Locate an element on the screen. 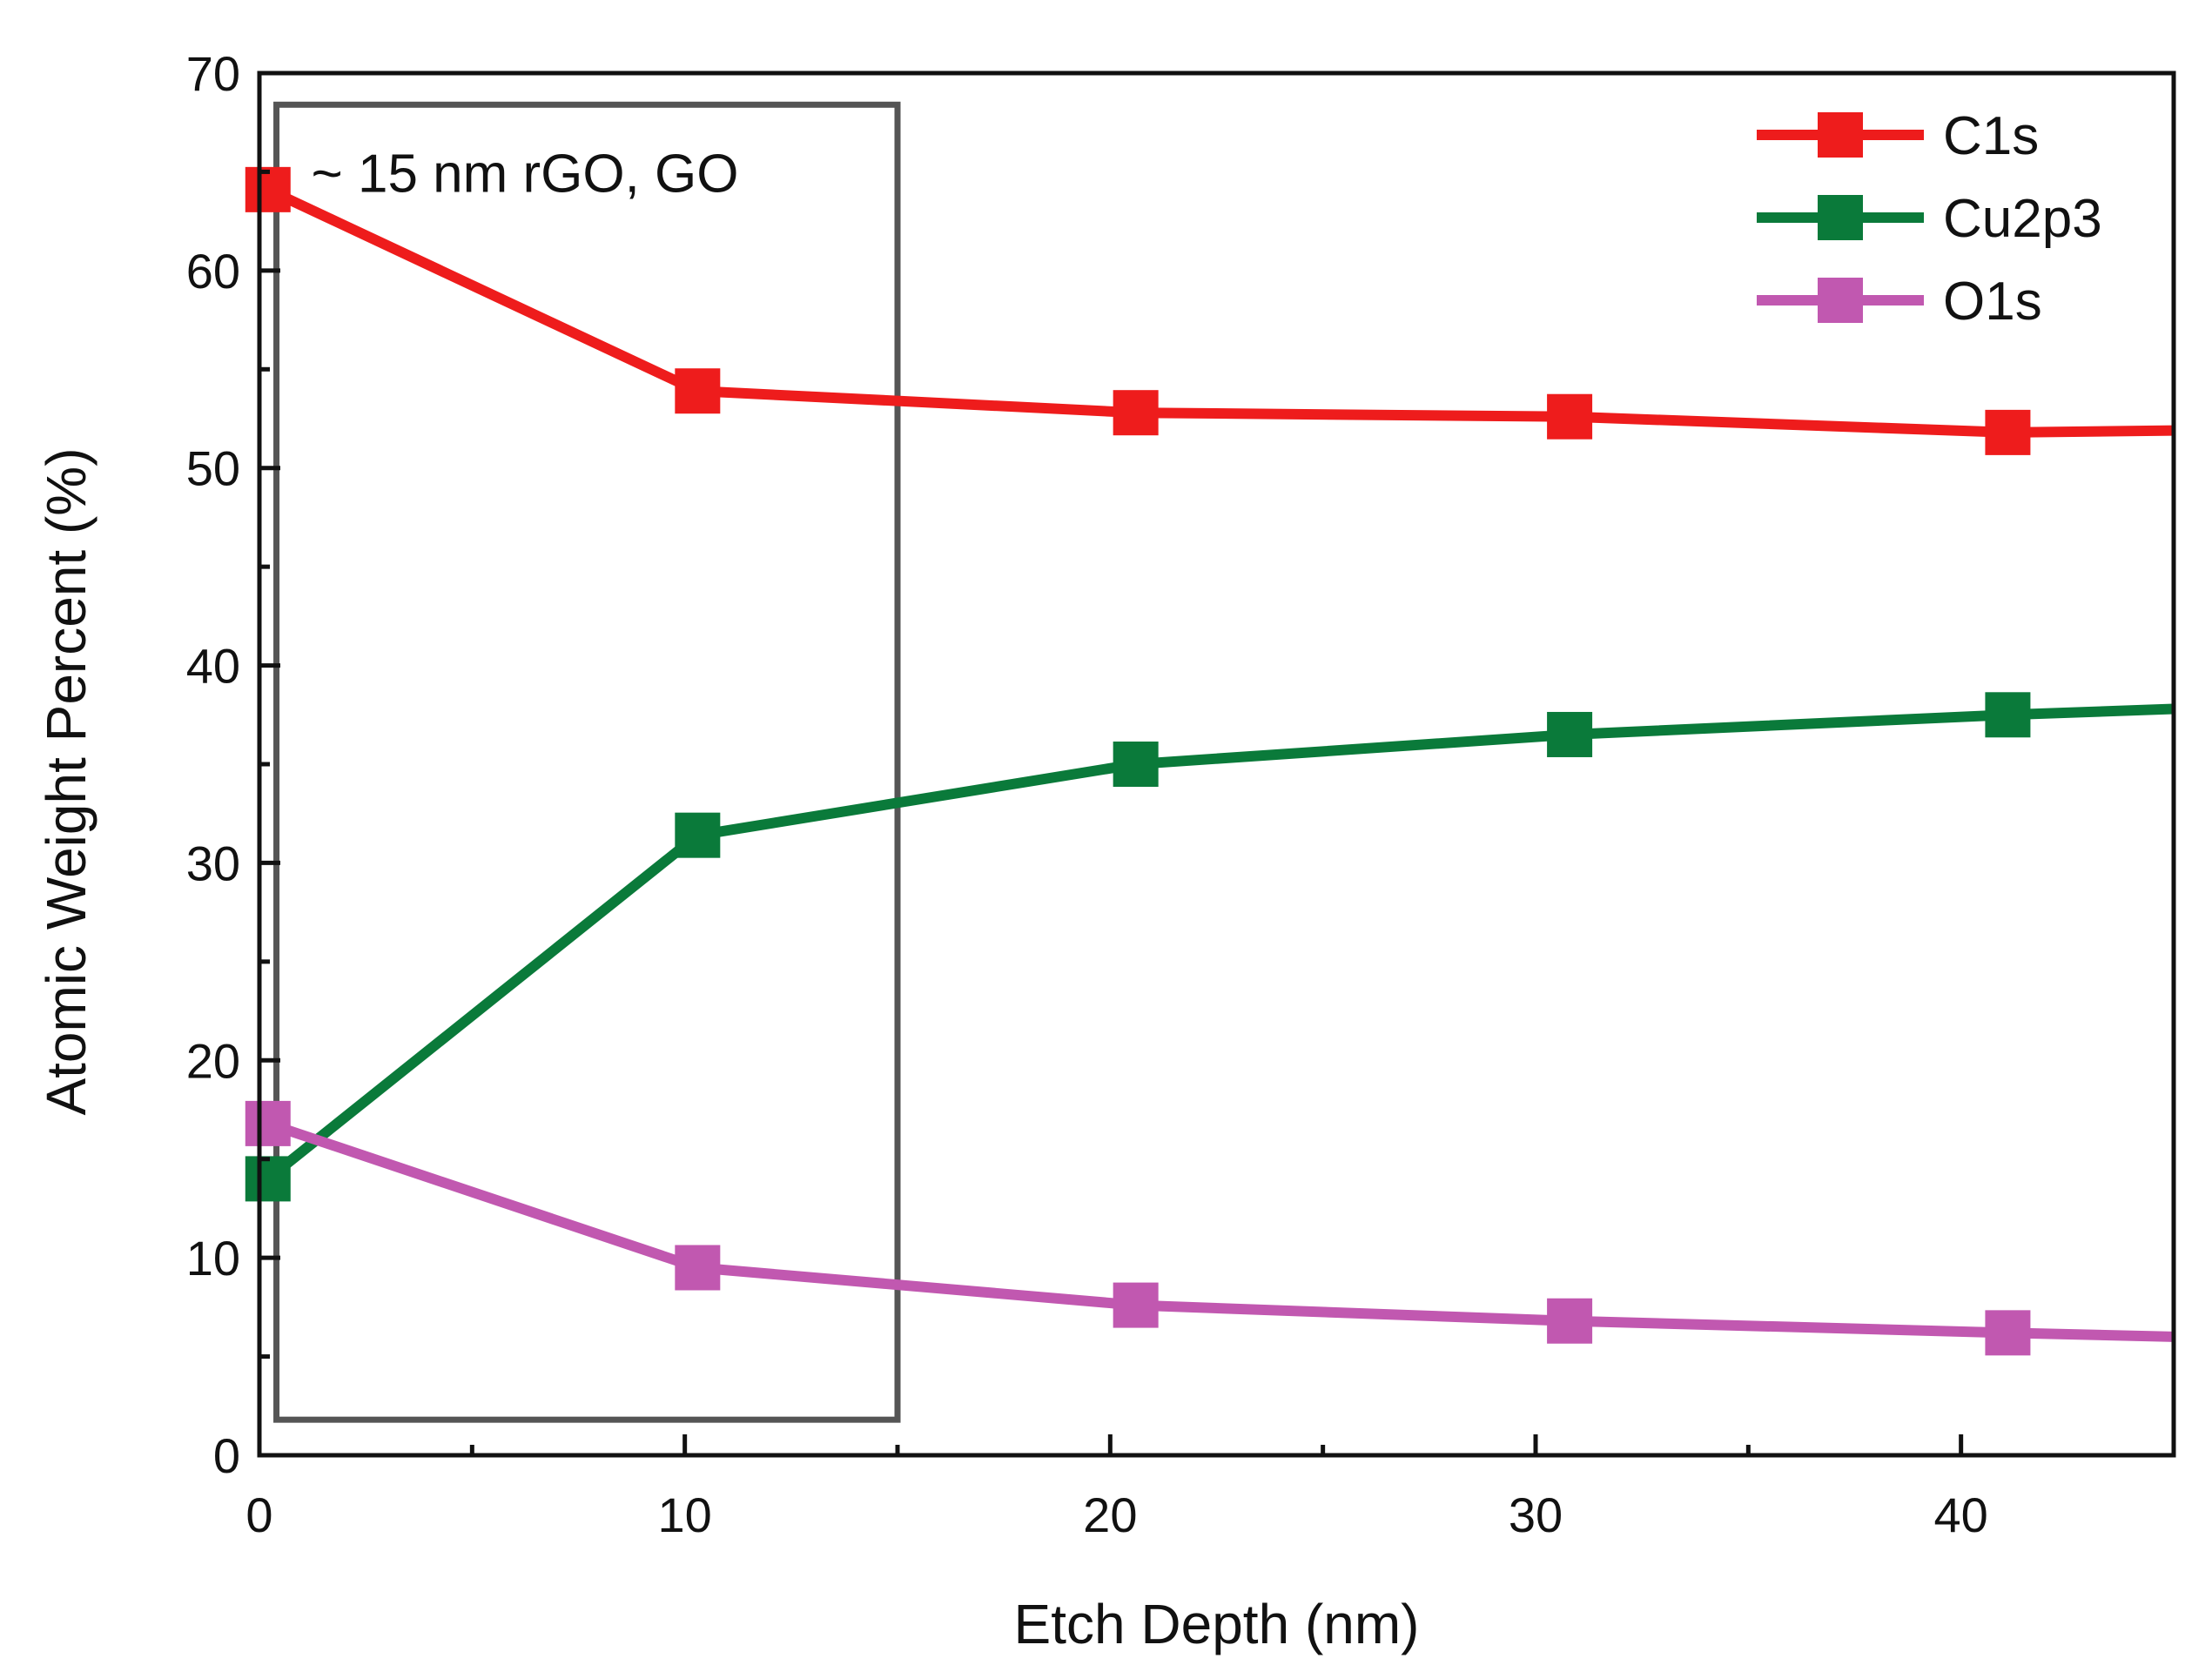 This screenshot has width=2212, height=1665. y-tick-label: 50 is located at coordinates (213, 469).